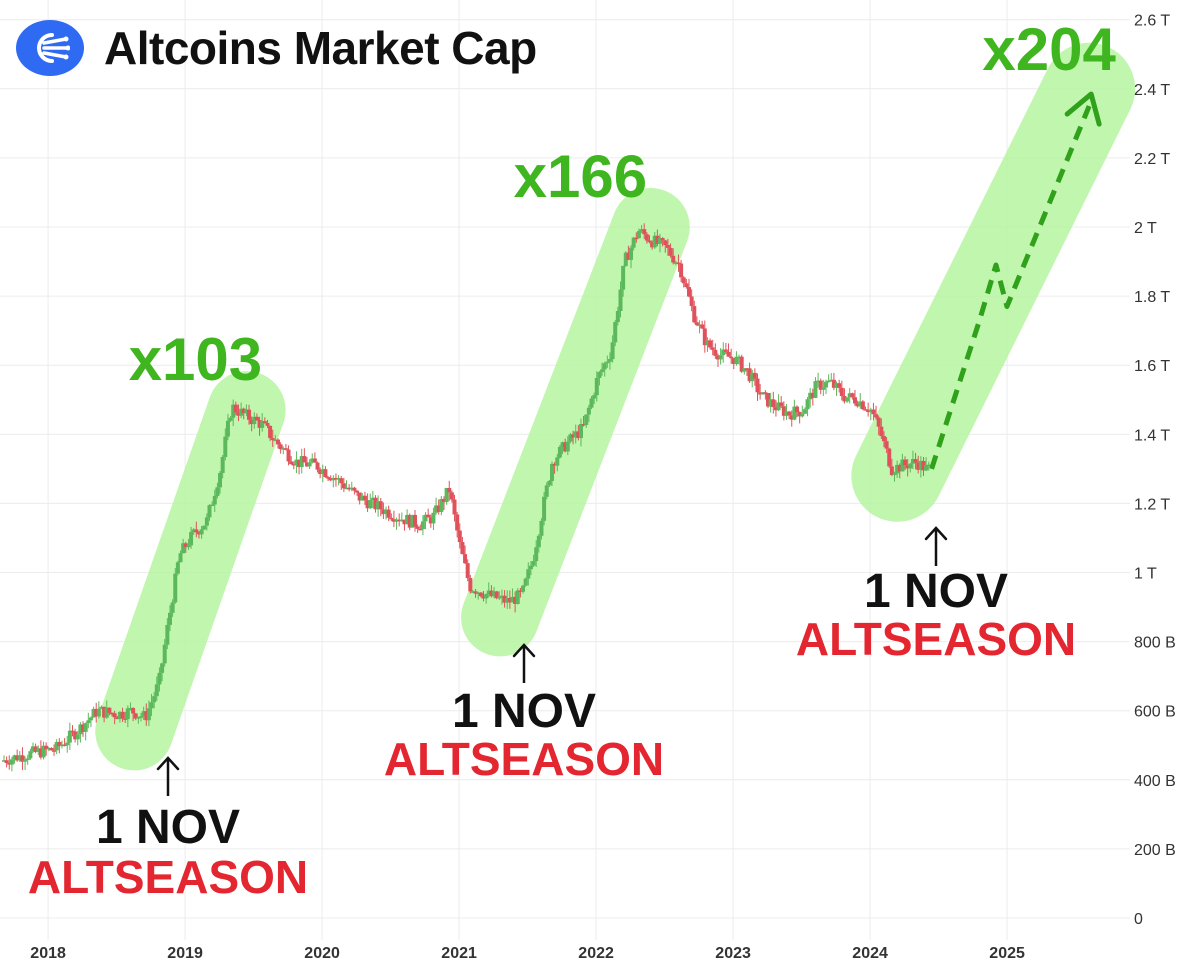 This screenshot has height=970, width=1200. I want to click on altseason-label: ALTSEASON, so click(936, 639).